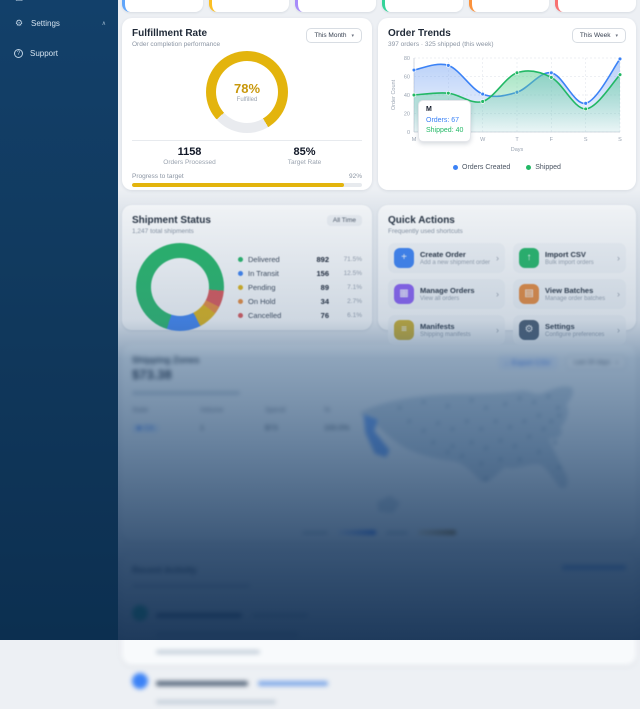 The image size is (640, 709). I want to click on shipment-donut-chart, so click(180, 287).